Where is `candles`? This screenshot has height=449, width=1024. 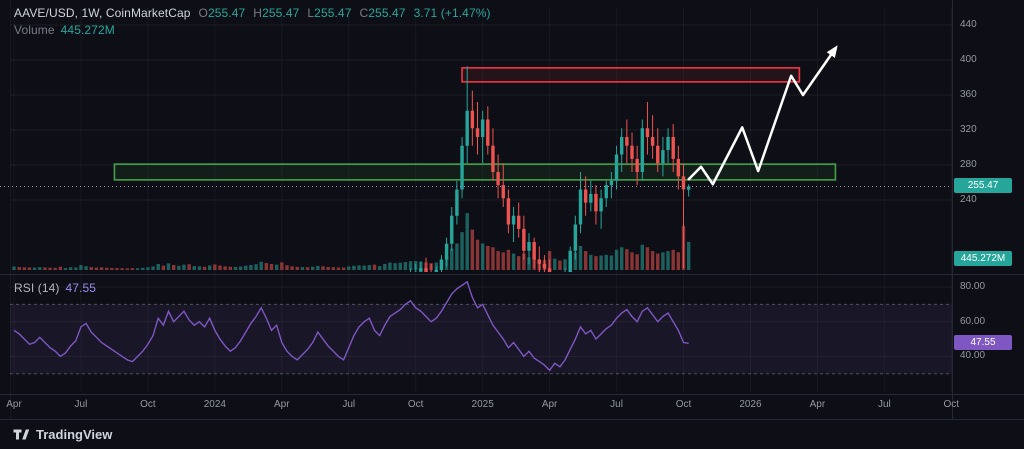 candles is located at coordinates (550, 169).